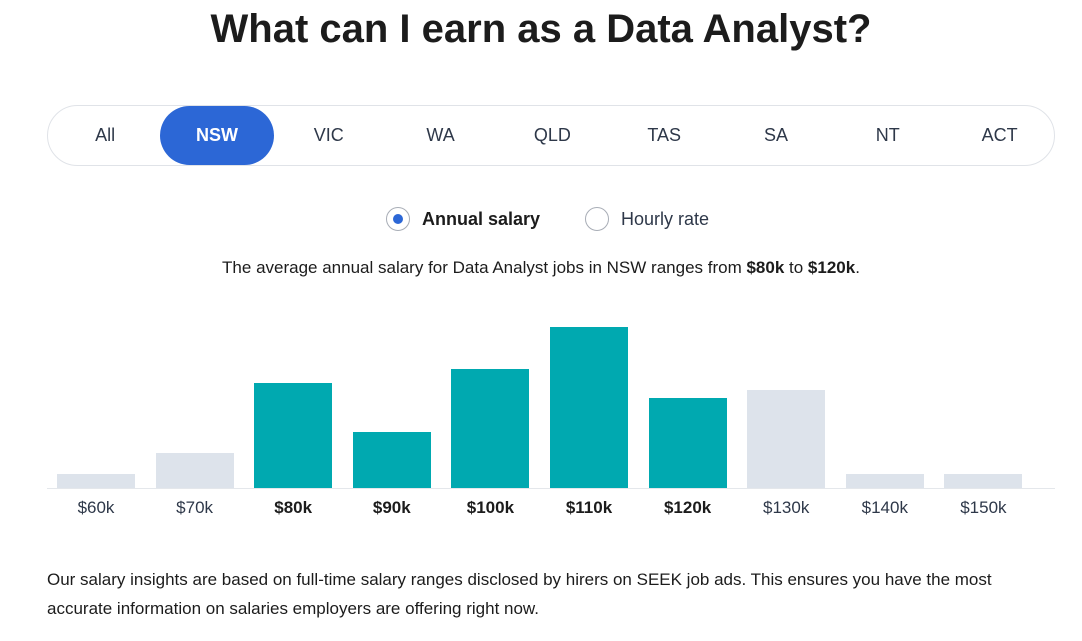 This screenshot has width=1082, height=641. I want to click on summary-low: $80k, so click(765, 267).